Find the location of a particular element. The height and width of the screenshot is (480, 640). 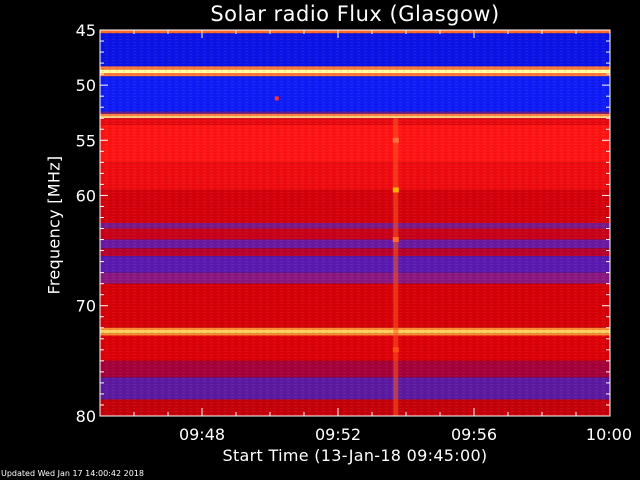

burst-column is located at coordinates (396, 267).